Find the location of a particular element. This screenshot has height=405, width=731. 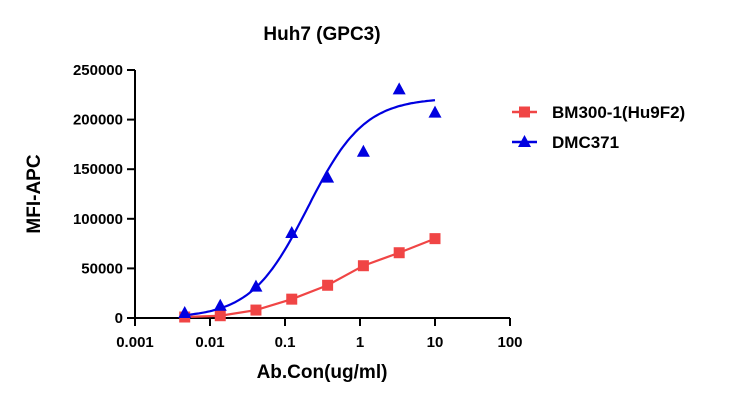

x-tick-label: 0.01 is located at coordinates (209, 342).